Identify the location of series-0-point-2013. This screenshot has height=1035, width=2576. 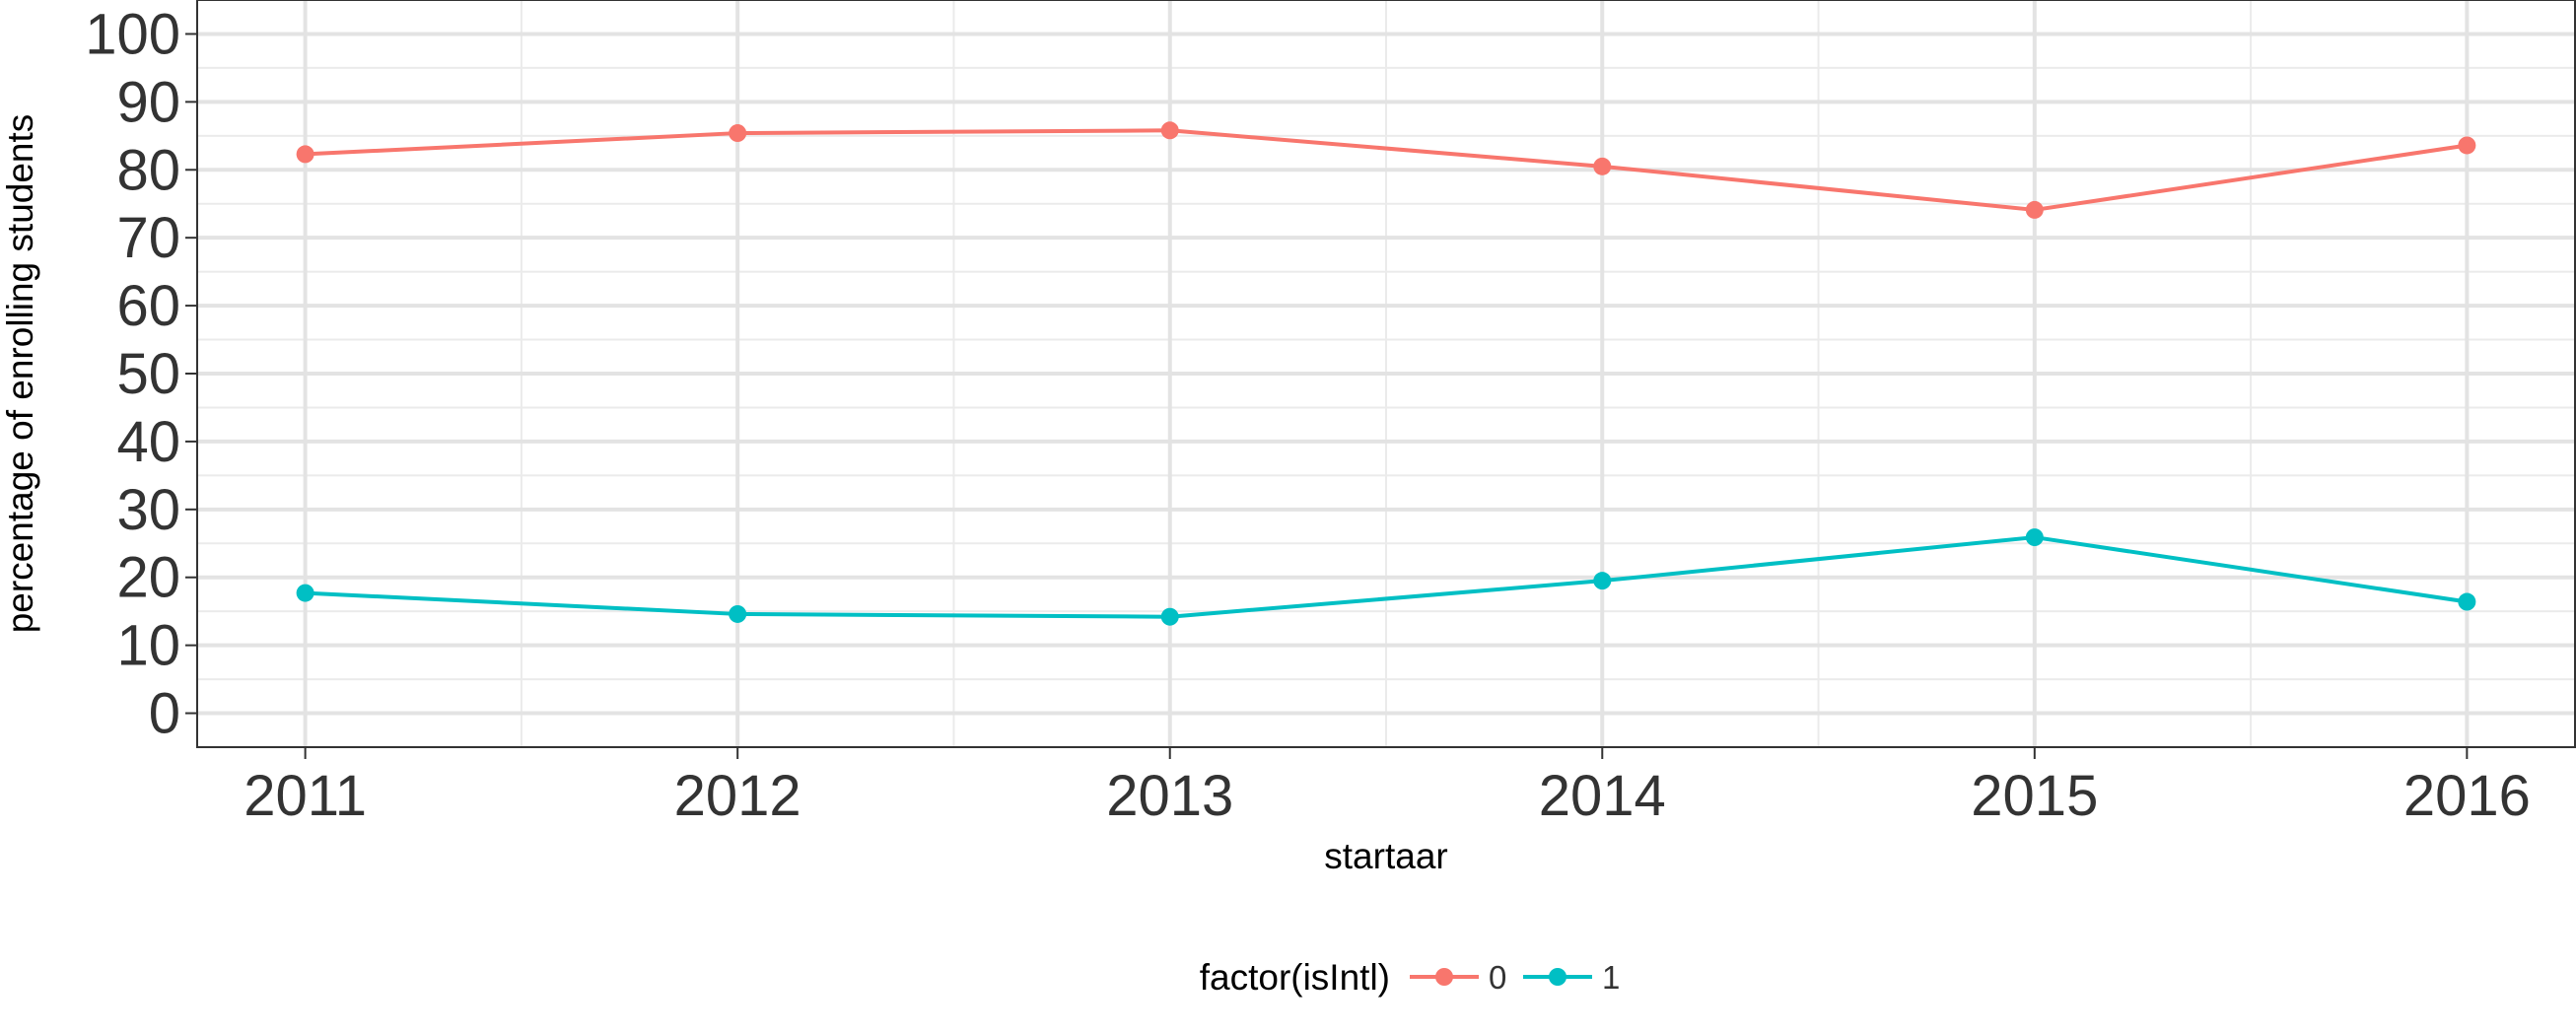
(1169, 130).